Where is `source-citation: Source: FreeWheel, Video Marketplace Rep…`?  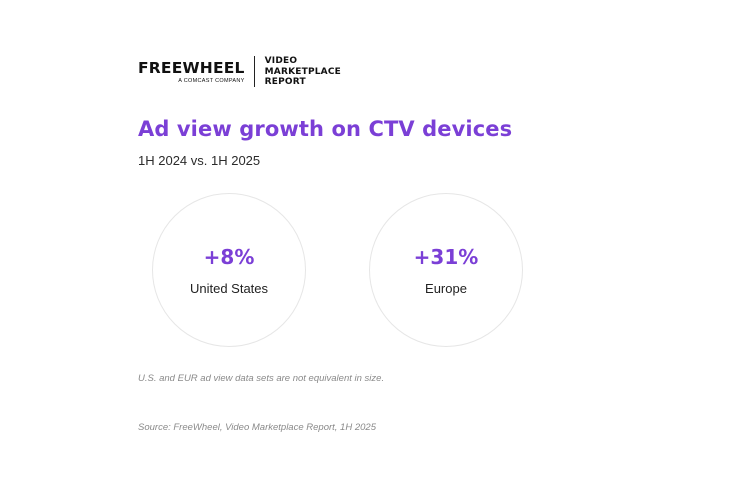
source-citation: Source: FreeWheel, Video Marketplace Rep… is located at coordinates (257, 427).